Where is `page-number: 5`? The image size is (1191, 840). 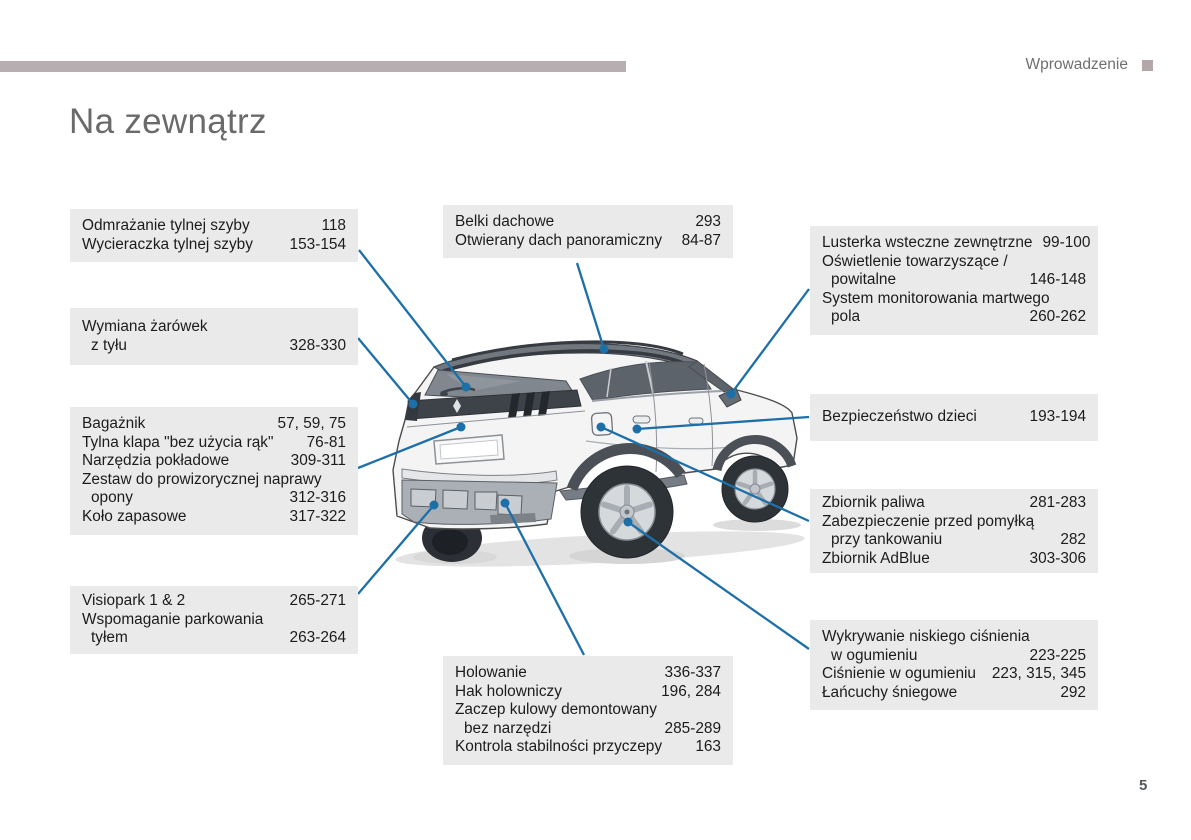
page-number: 5 is located at coordinates (1143, 785).